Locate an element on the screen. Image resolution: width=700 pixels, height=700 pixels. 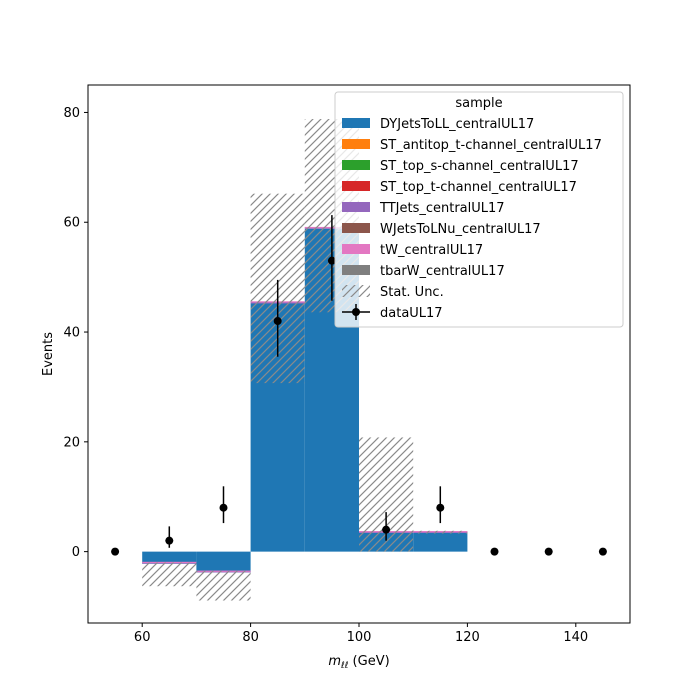
legend-label-3: ST_top_t-channel_centralUL17 is located at coordinates (478, 187).